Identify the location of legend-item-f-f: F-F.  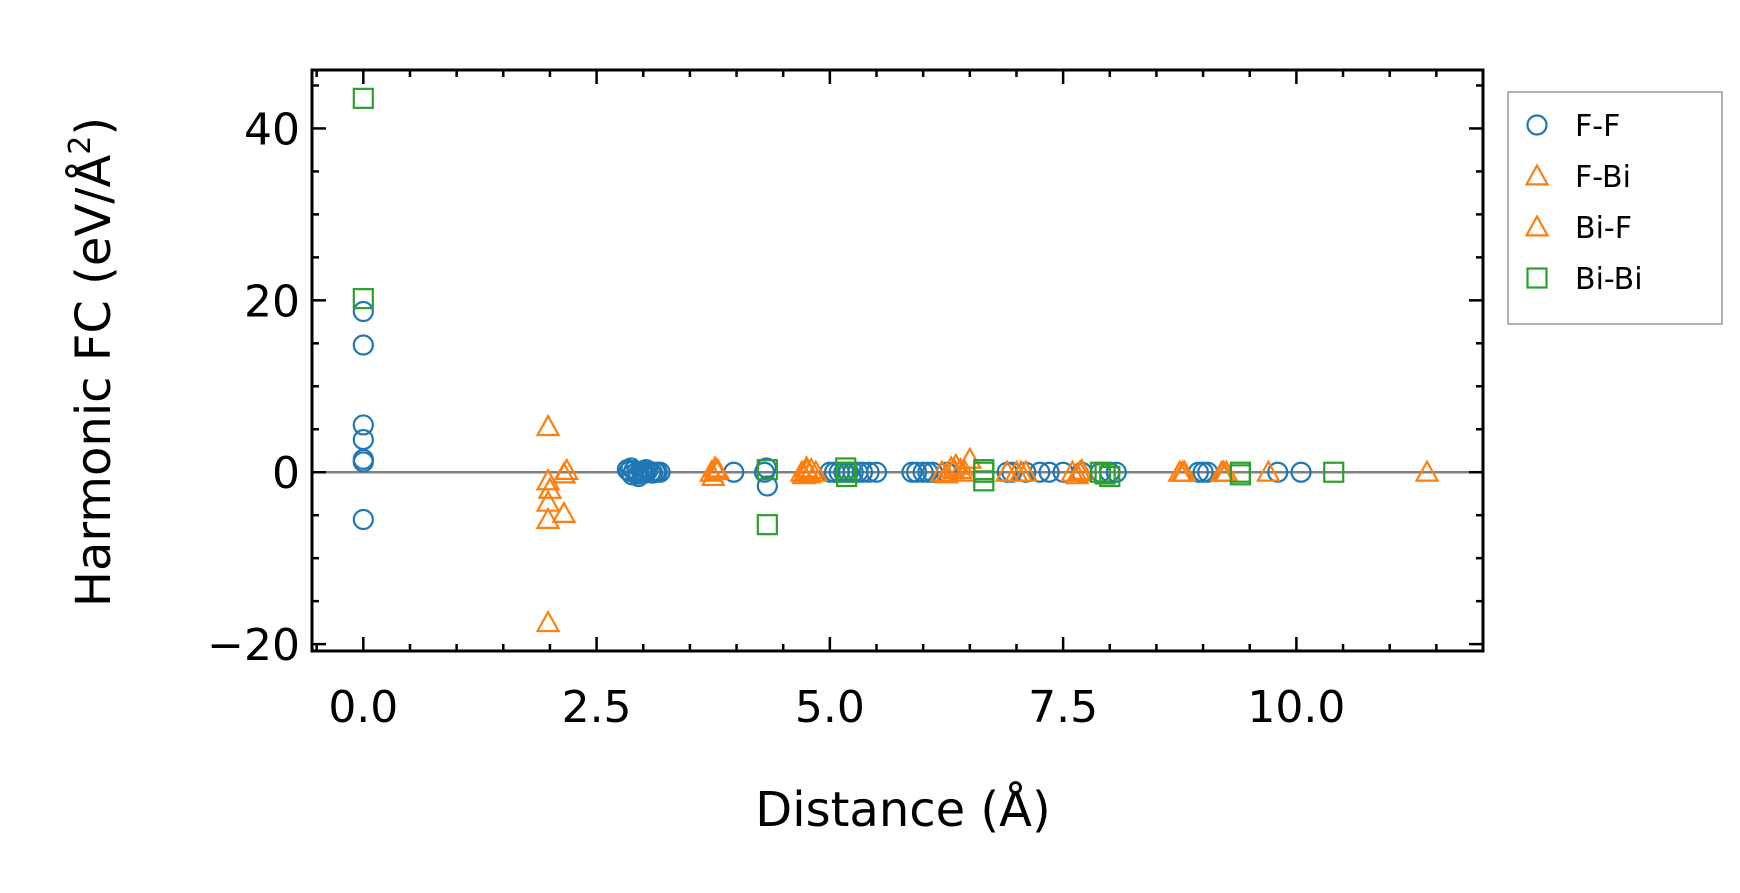
(1573, 126).